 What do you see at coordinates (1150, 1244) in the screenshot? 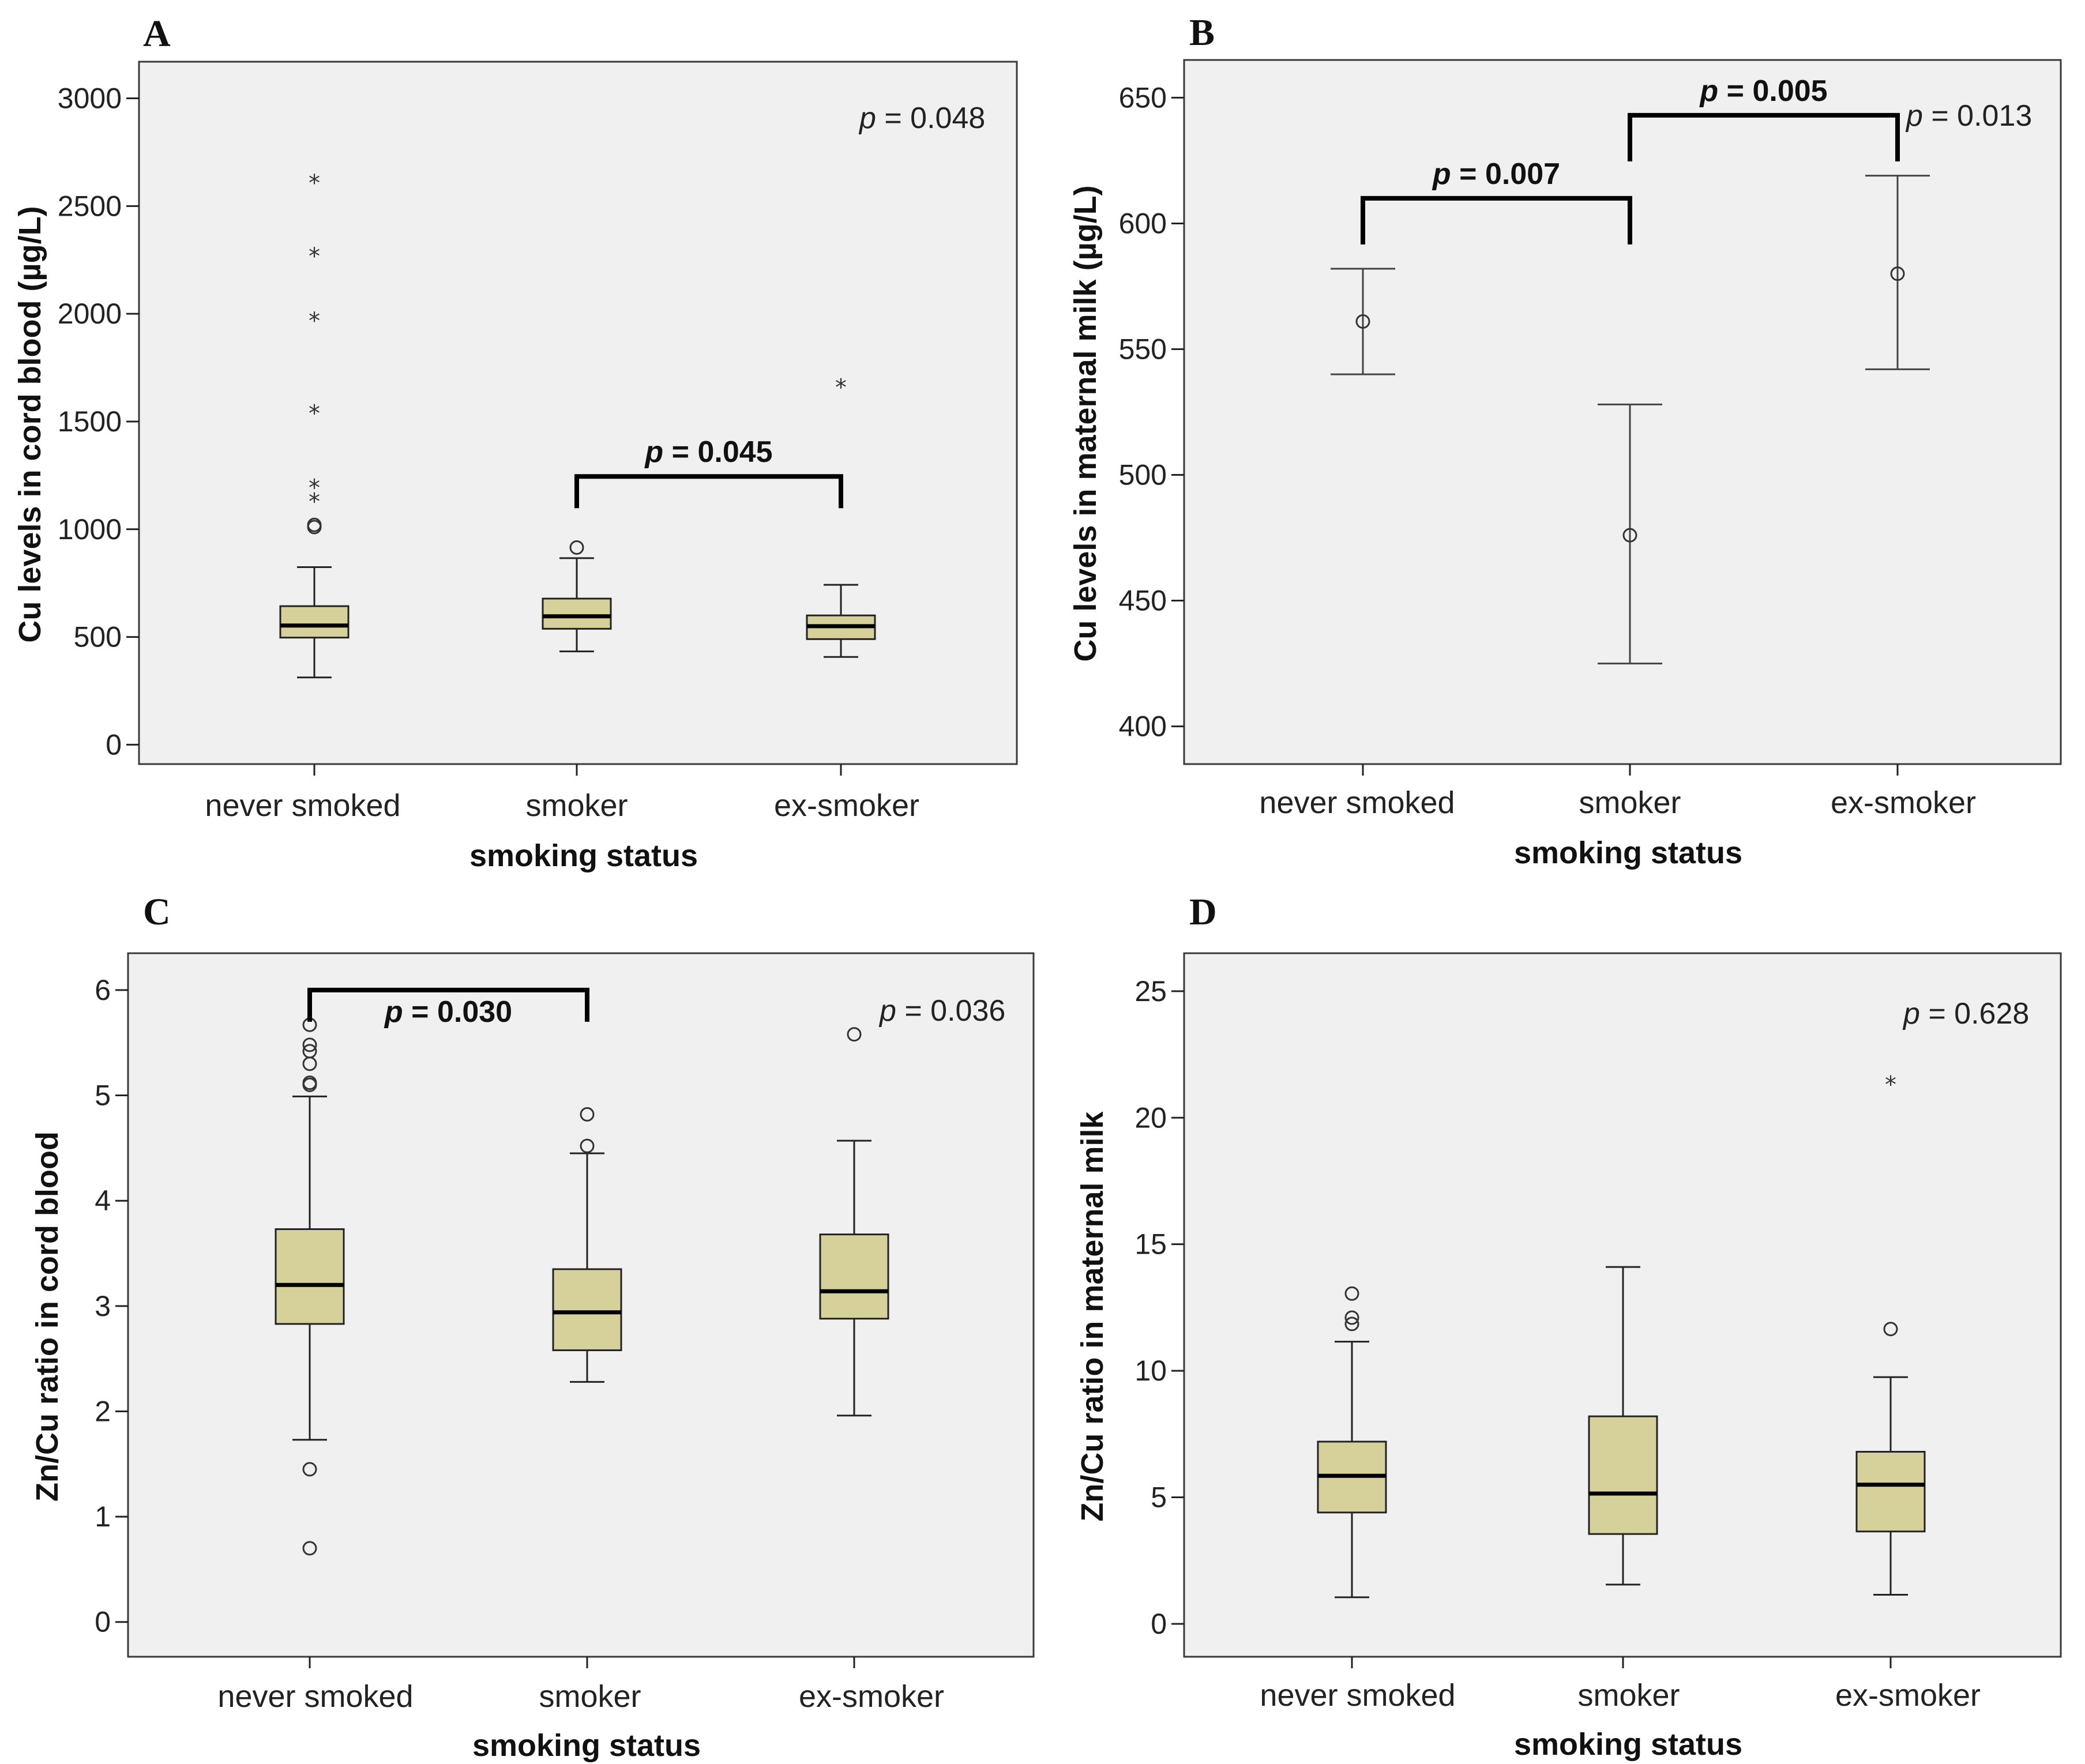
I see `y-tick-label: 15` at bounding box center [1150, 1244].